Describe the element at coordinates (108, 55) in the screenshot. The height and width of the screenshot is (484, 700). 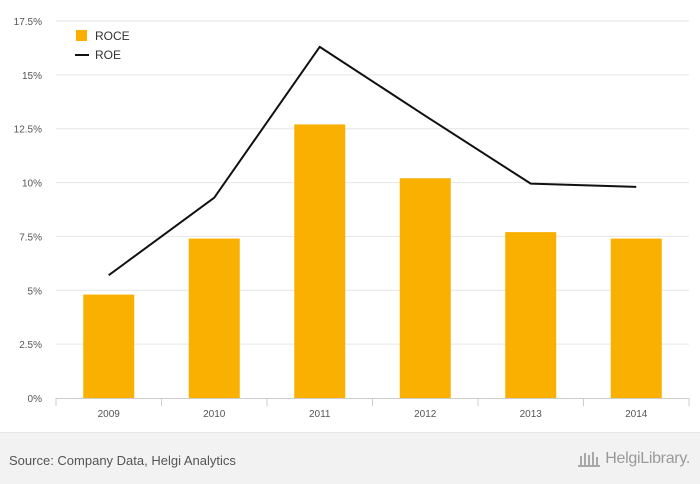
I see `legend-roe-label: ROE` at that location.